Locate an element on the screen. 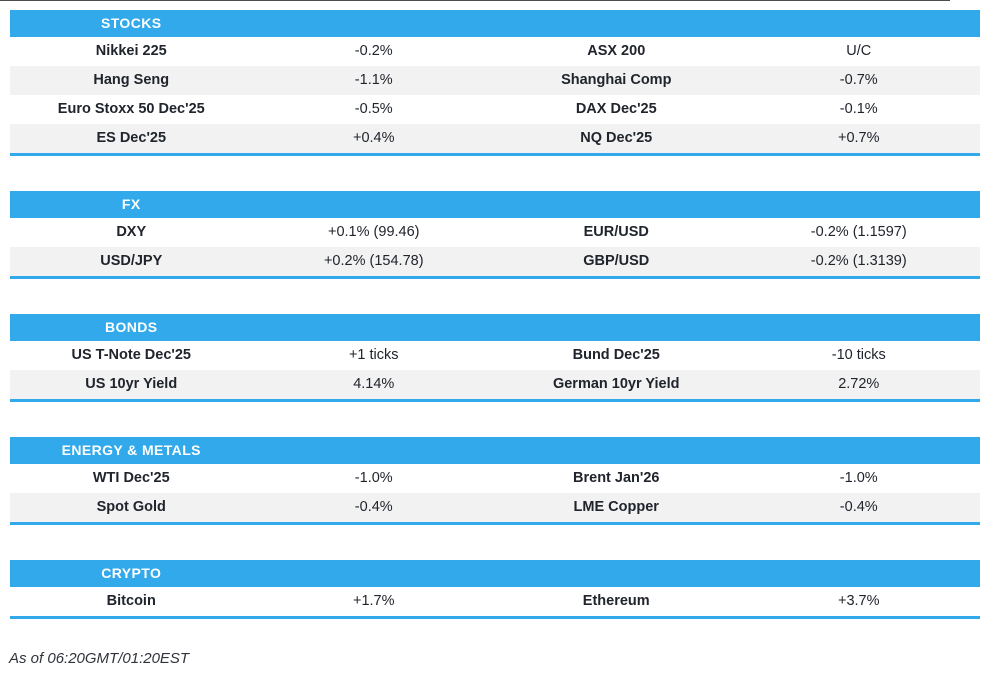 The height and width of the screenshot is (673, 988). instrument-name: German 10yr Yield is located at coordinates (616, 384).